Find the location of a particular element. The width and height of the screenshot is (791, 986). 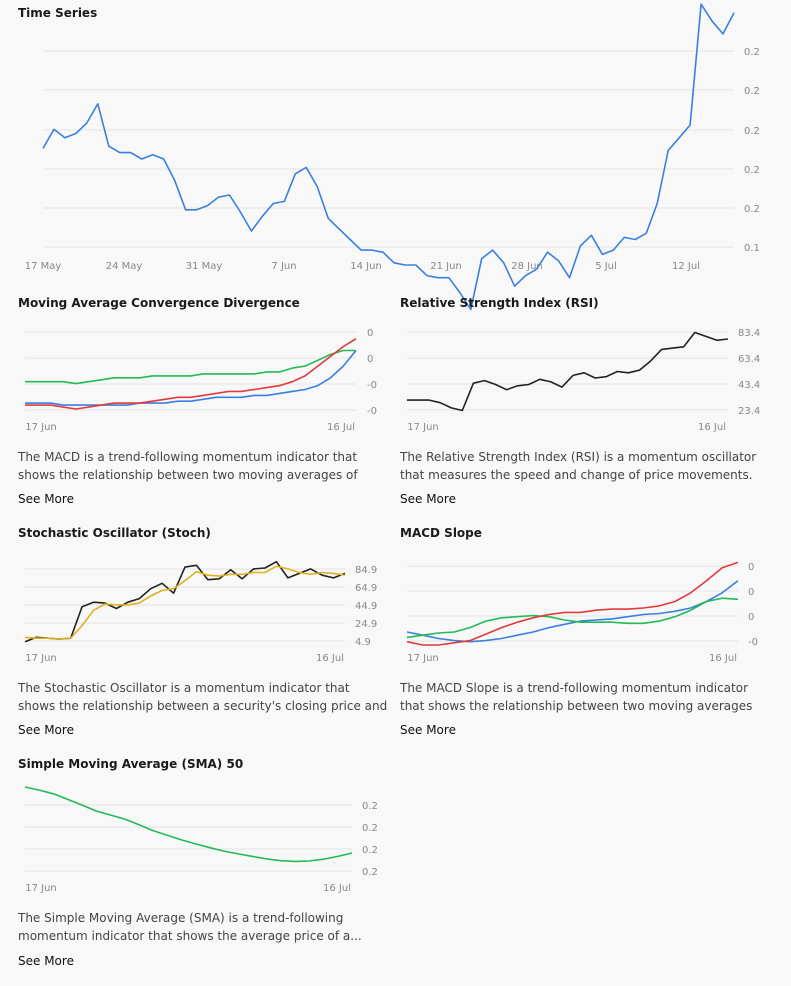

stoch-y-tick-label: 4.9 is located at coordinates (363, 642).